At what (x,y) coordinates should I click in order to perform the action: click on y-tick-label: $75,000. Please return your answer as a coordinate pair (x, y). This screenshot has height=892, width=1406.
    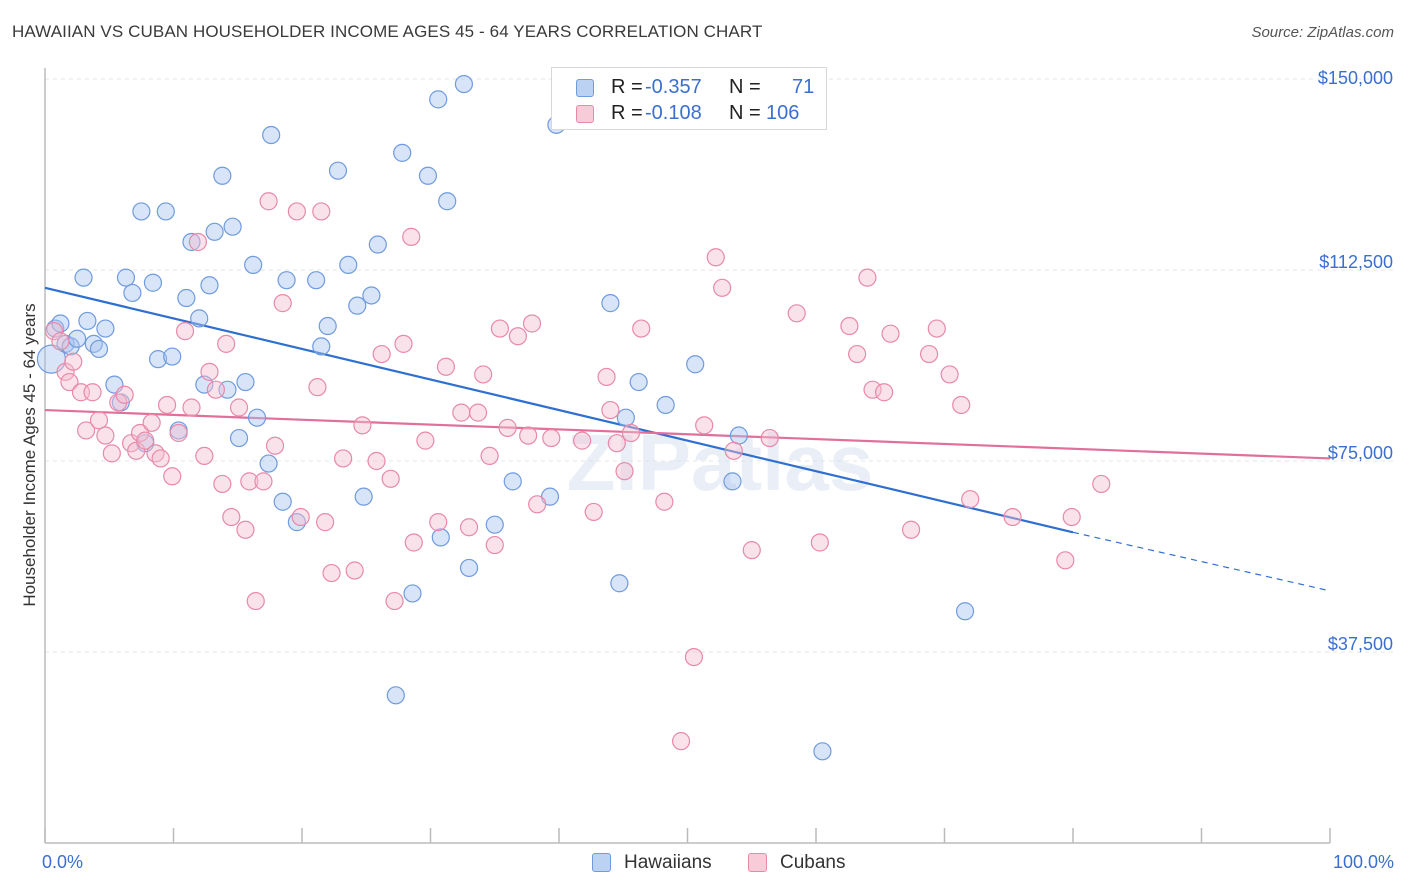
    Looking at the image, I should click on (1360, 453).